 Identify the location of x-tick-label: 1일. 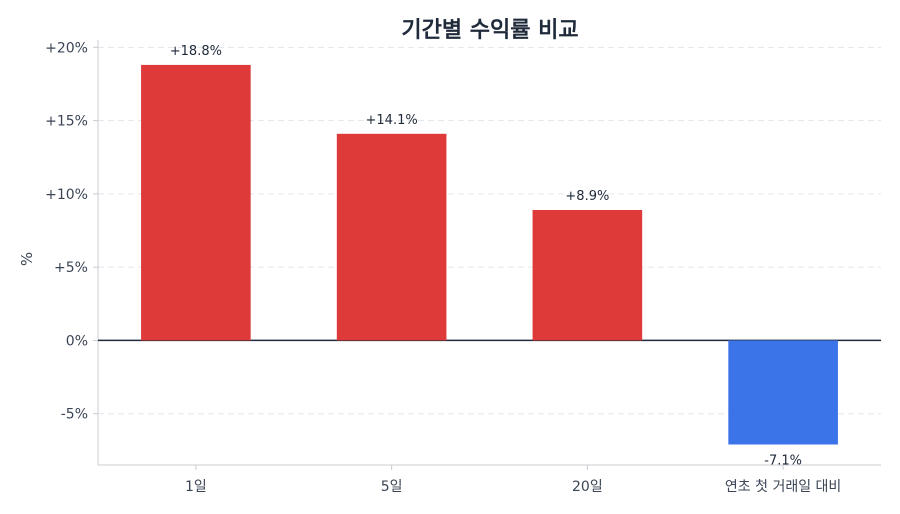
(196, 487).